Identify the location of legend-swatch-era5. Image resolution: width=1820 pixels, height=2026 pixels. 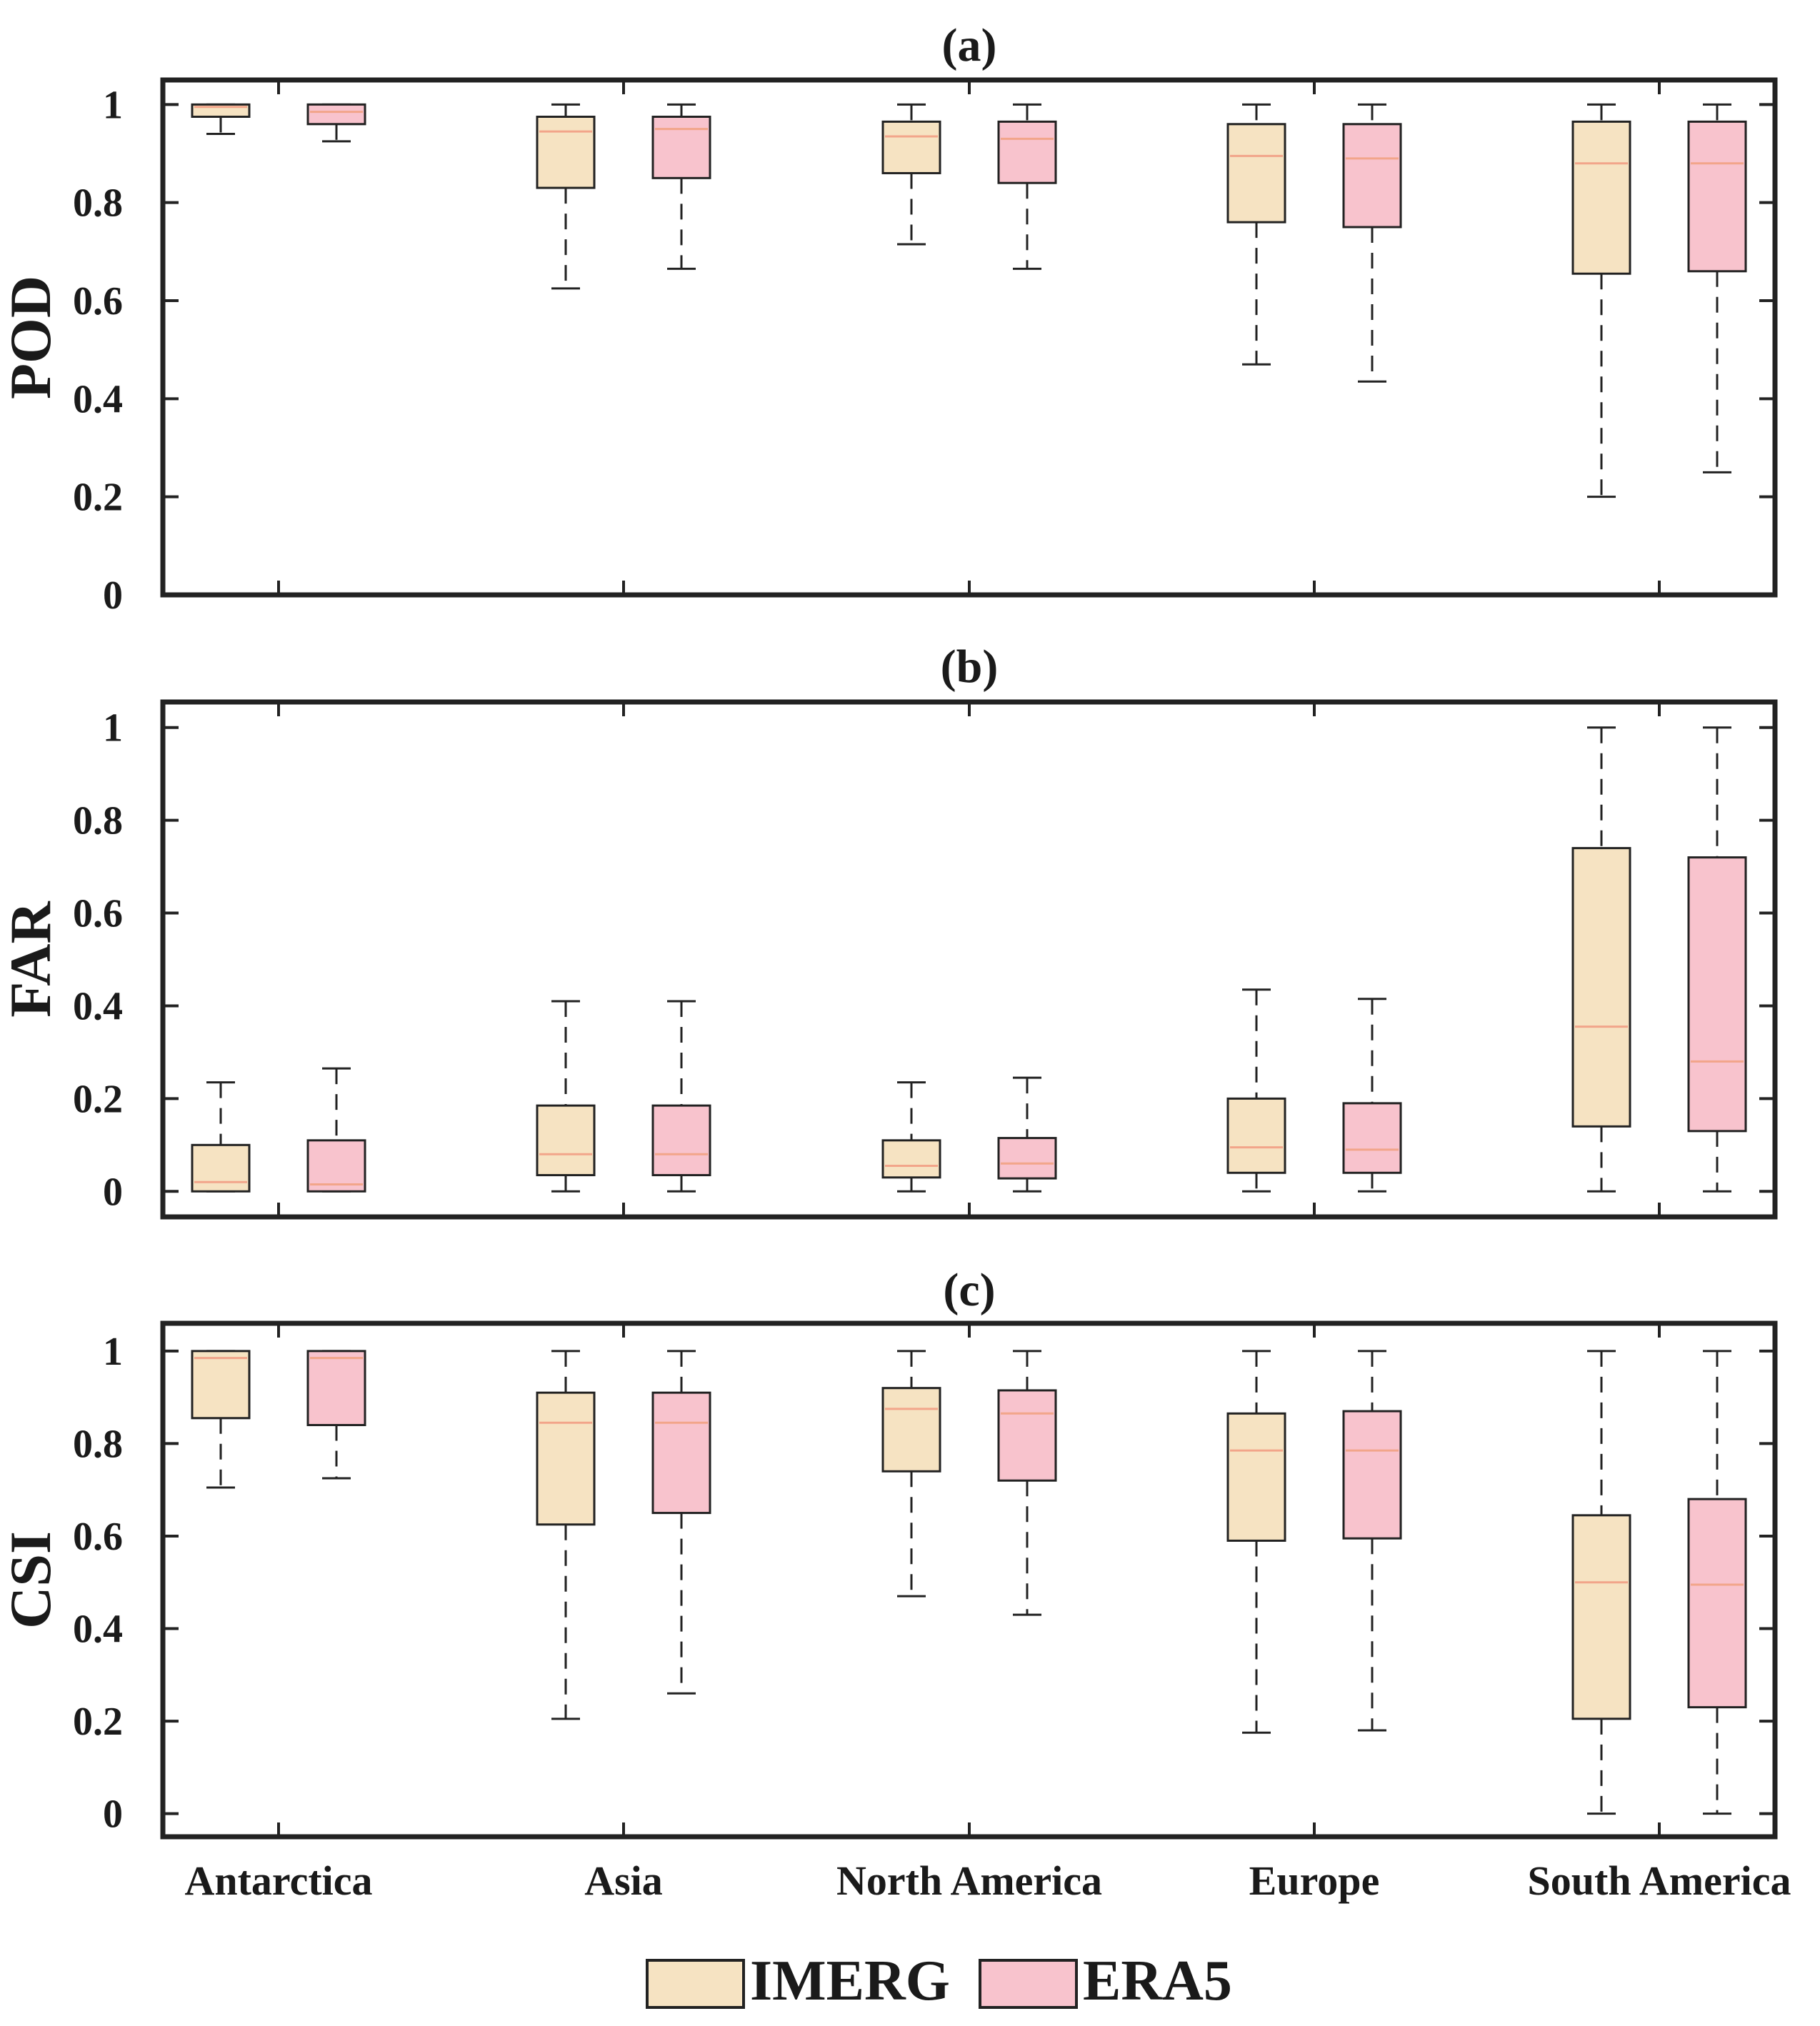
(1028, 1984).